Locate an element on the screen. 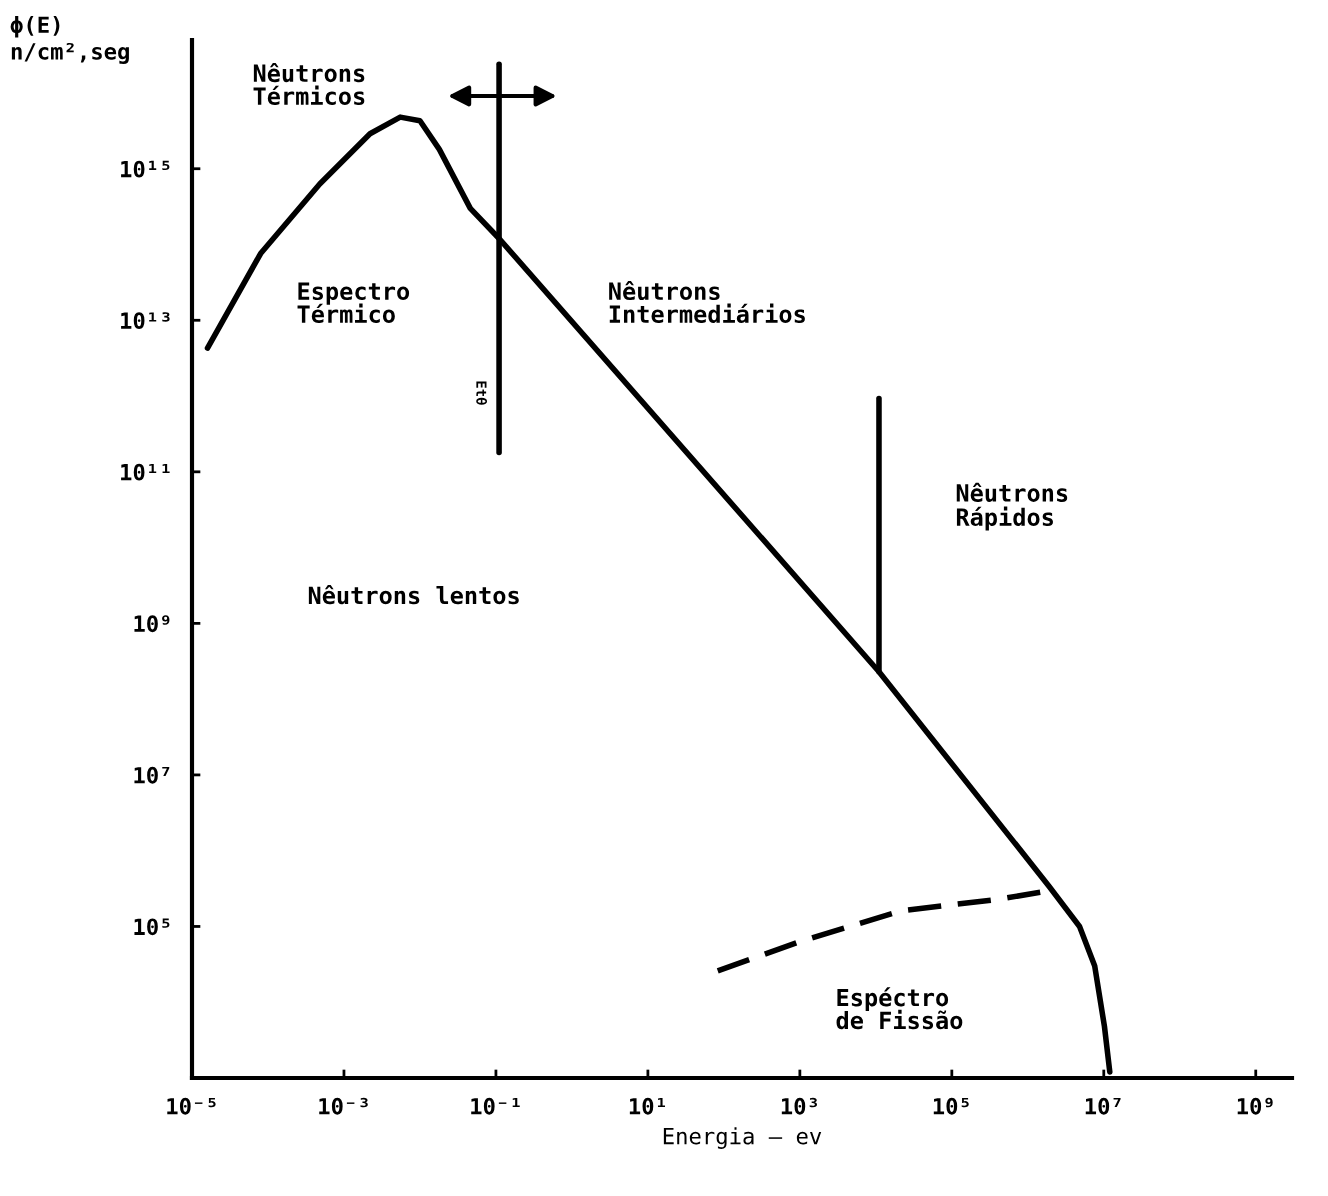 The height and width of the screenshot is (1196, 1328). x-tick-label: 10³ is located at coordinates (799, 1106).